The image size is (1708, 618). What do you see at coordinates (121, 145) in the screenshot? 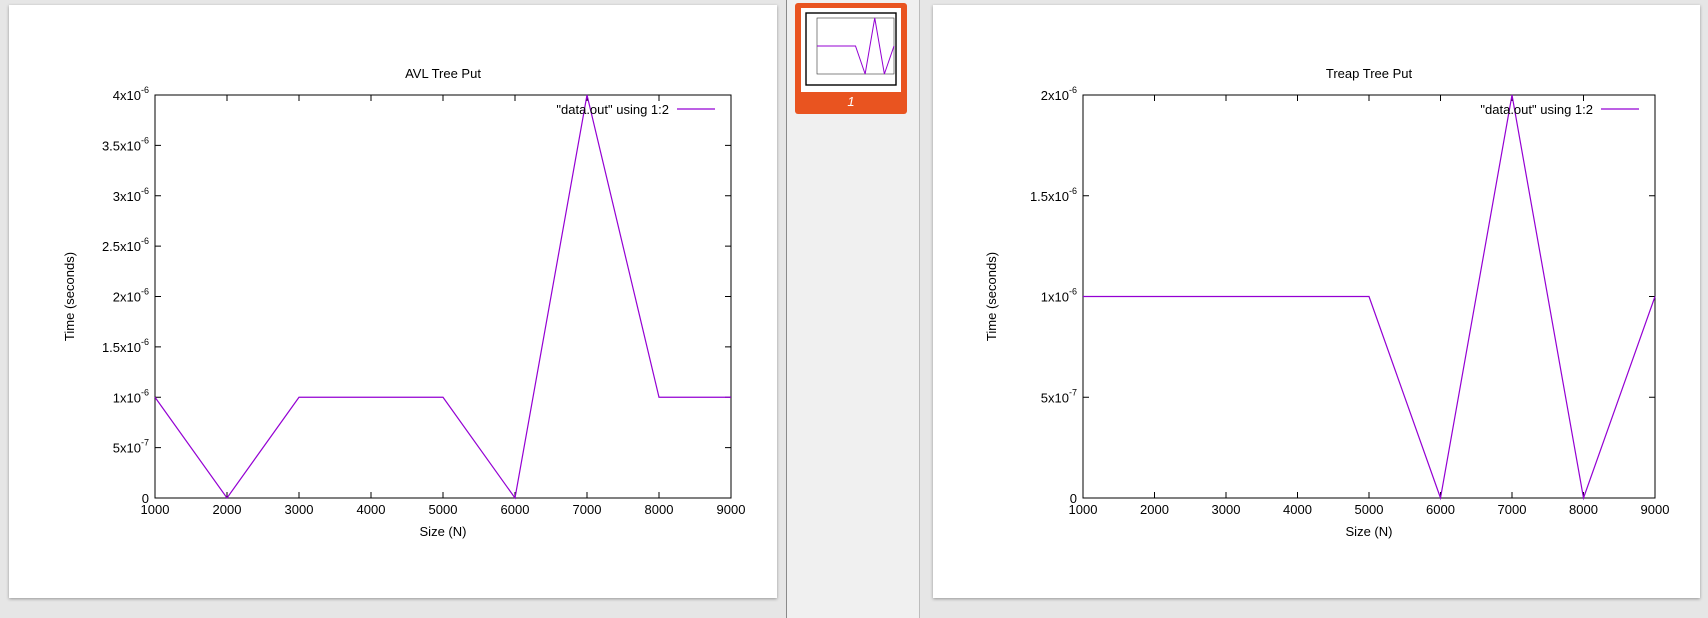
I see `y-tick-mantissa: 3.5x10` at bounding box center [121, 145].